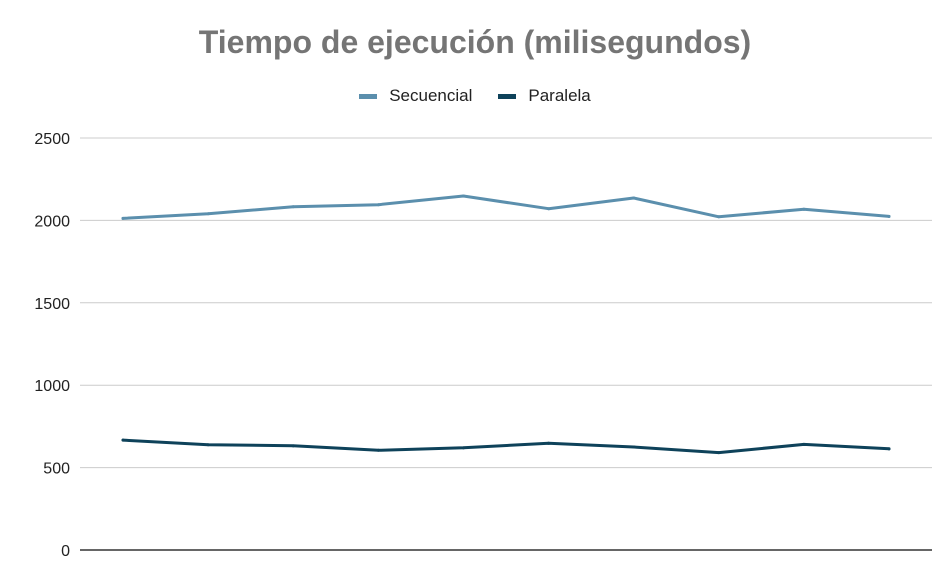  I want to click on legend-item-paralela: Paralela, so click(544, 96).